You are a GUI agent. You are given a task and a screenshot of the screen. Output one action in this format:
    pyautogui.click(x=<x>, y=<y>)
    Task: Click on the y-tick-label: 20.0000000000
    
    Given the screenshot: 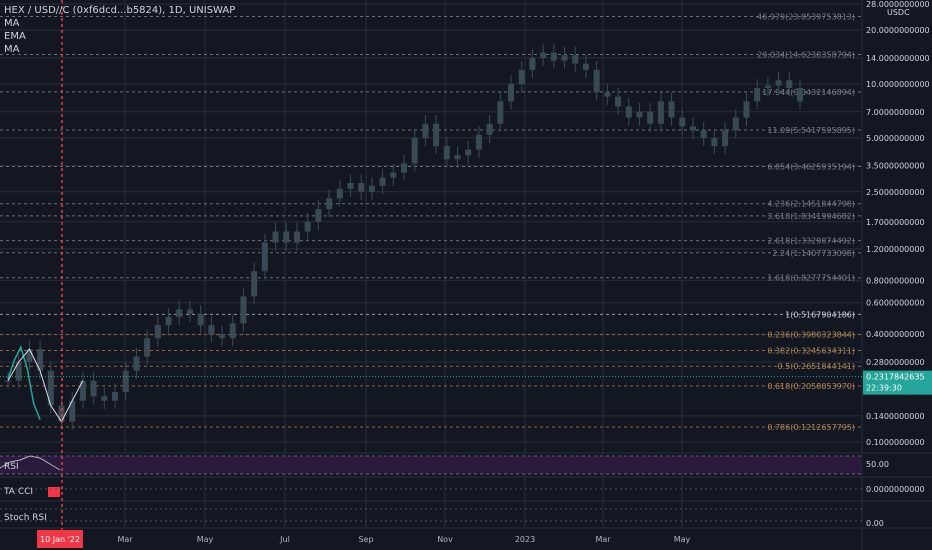 What is the action you would take?
    pyautogui.click(x=898, y=30)
    